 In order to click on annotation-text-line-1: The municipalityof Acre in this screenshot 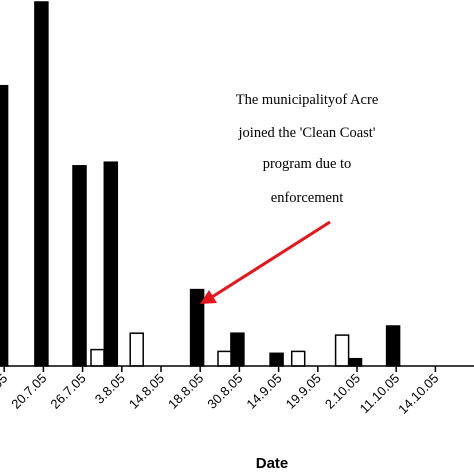, I will do `click(307, 100)`.